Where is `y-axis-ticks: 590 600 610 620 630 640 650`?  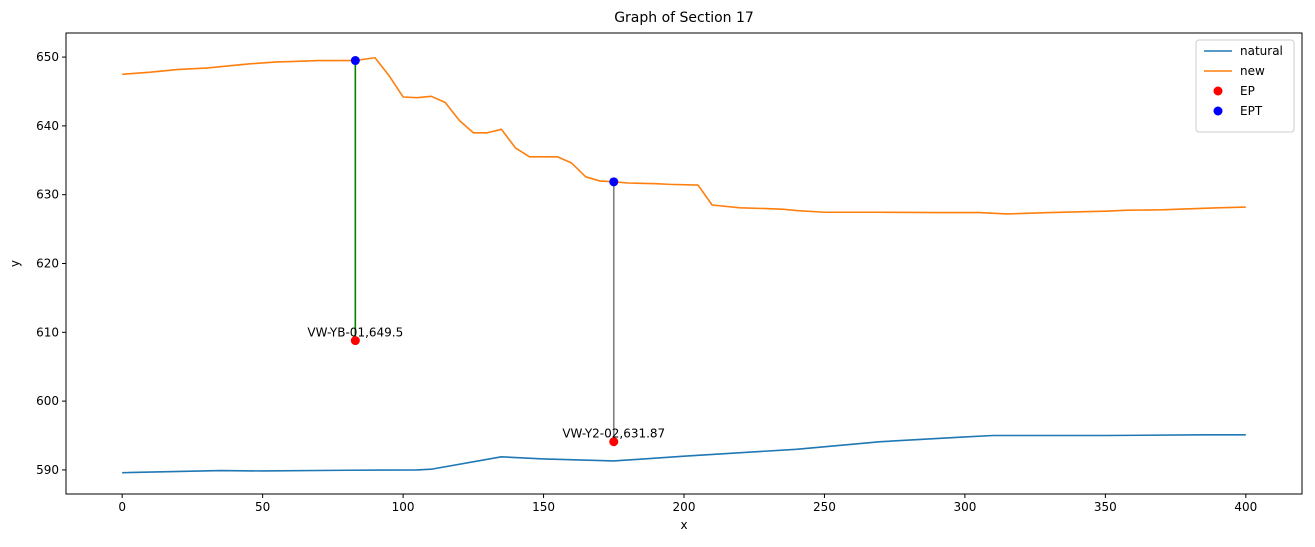
y-axis-ticks: 590 600 610 620 630 640 650 is located at coordinates (51, 263).